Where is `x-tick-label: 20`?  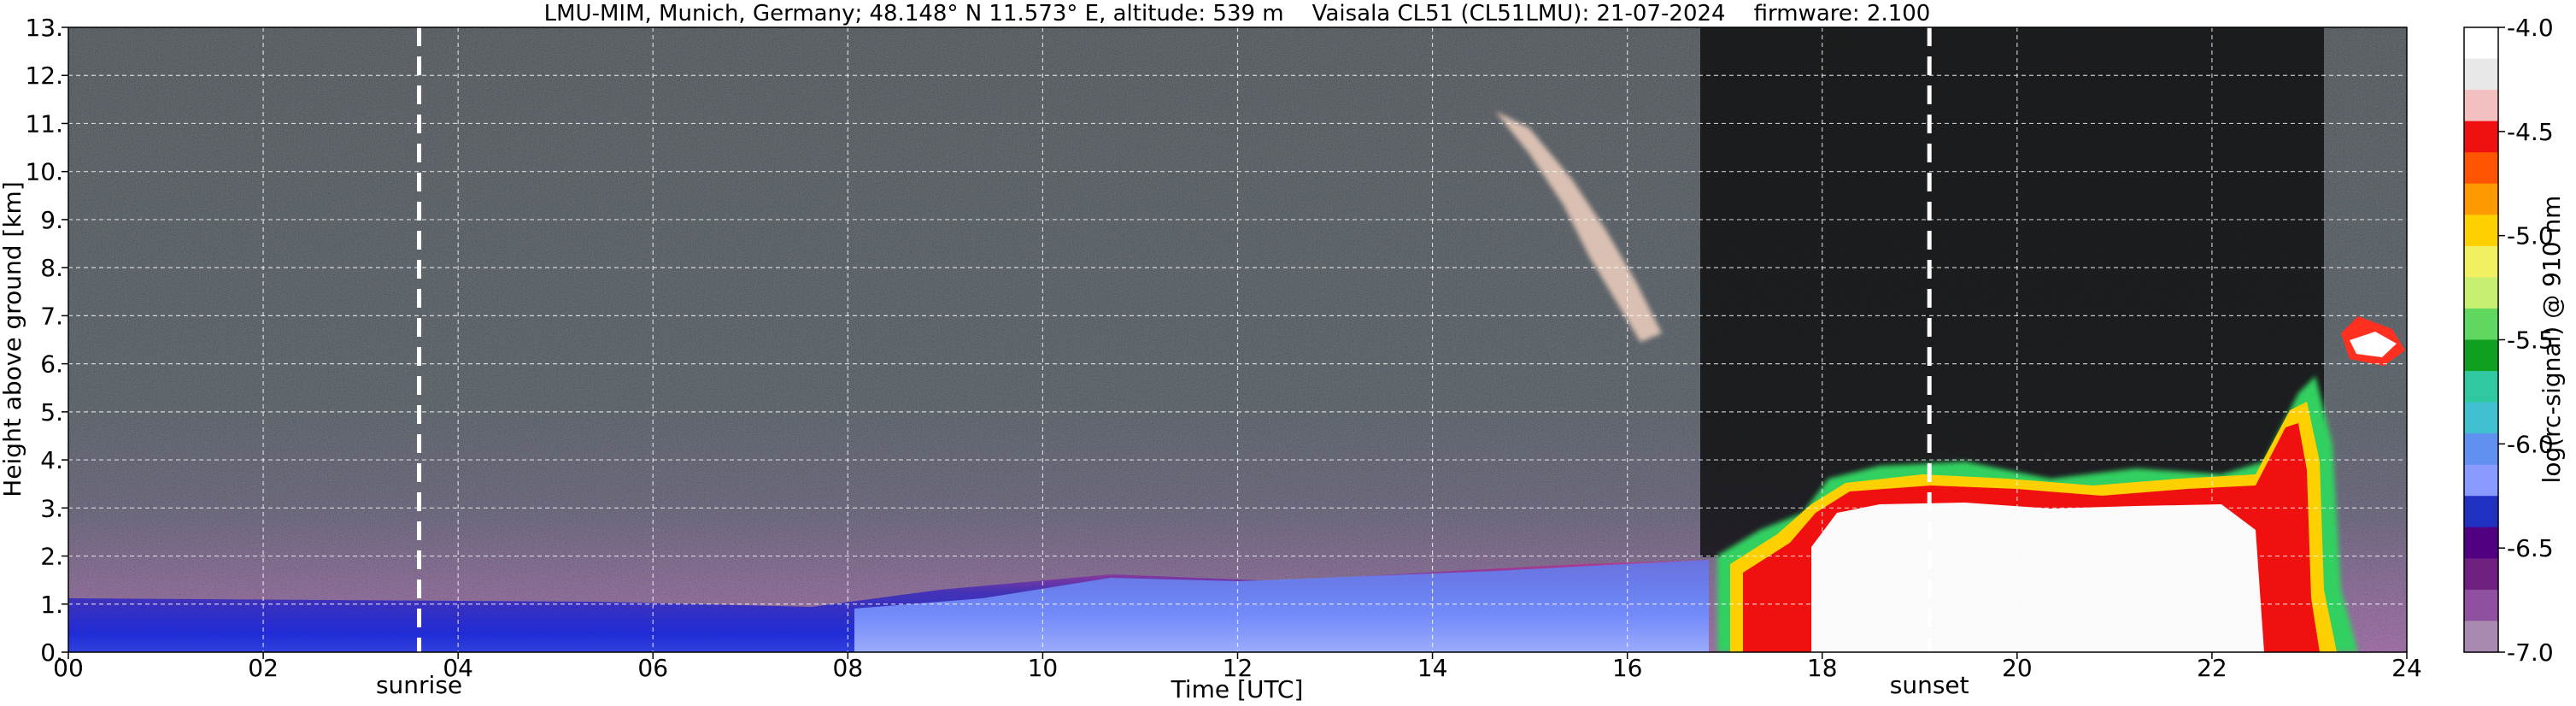
x-tick-label: 20 is located at coordinates (2017, 668).